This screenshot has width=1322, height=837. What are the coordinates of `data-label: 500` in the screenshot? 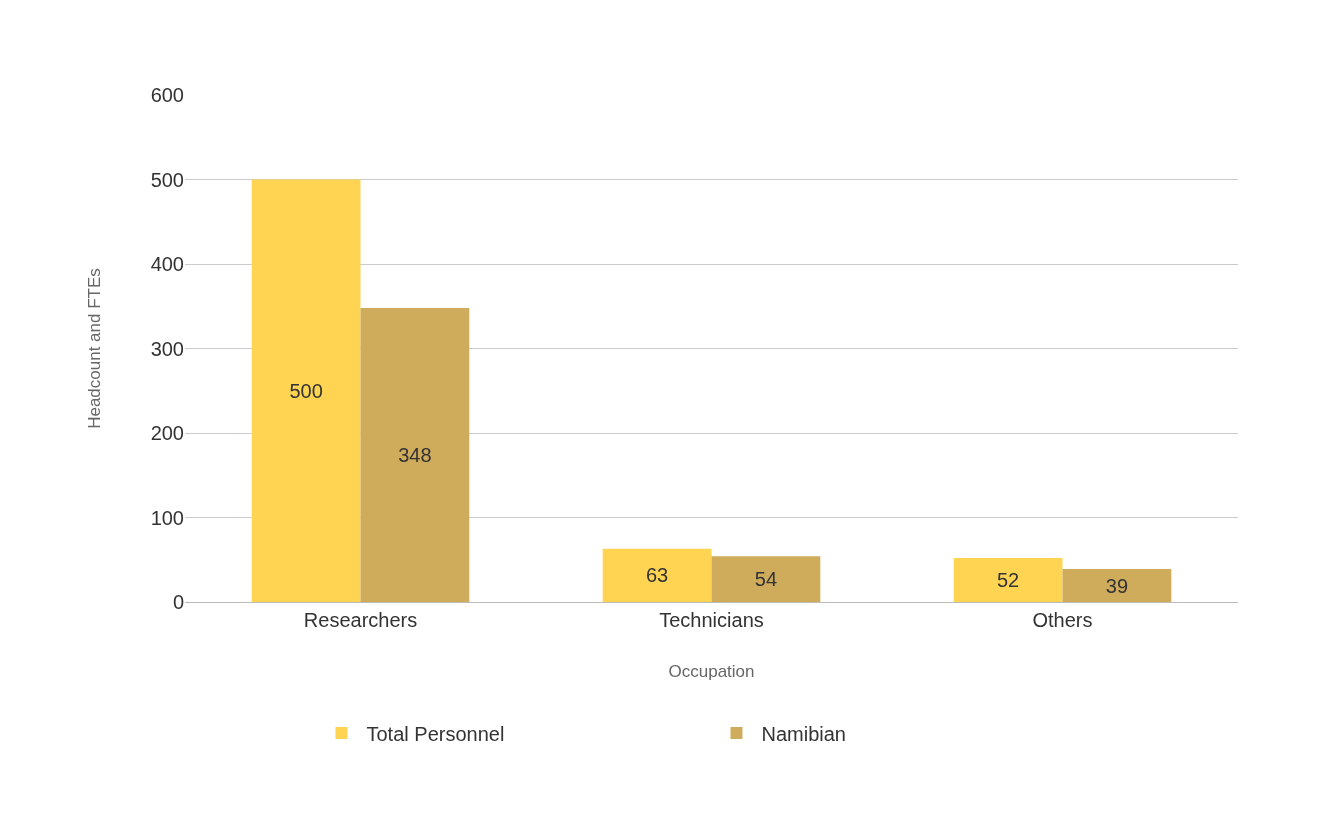 It's located at (306, 390).